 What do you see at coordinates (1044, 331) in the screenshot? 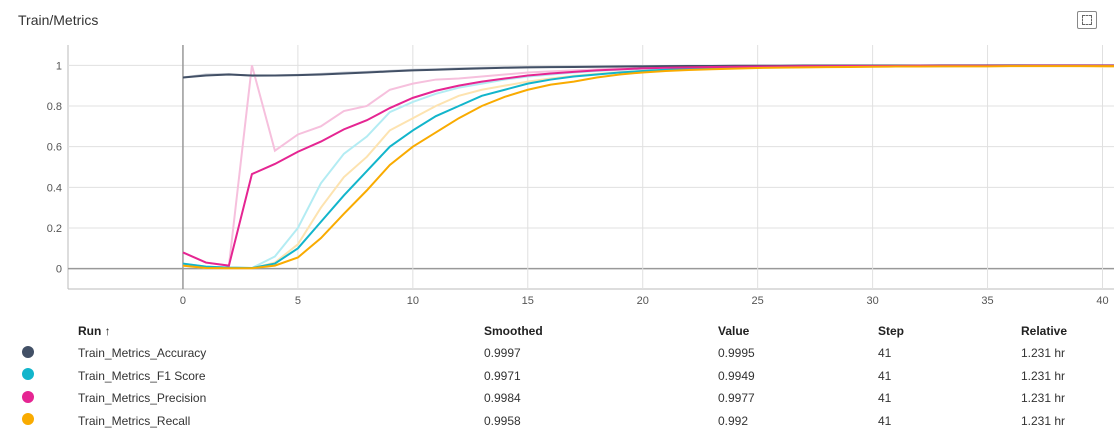
I see `header-relative: Relative` at bounding box center [1044, 331].